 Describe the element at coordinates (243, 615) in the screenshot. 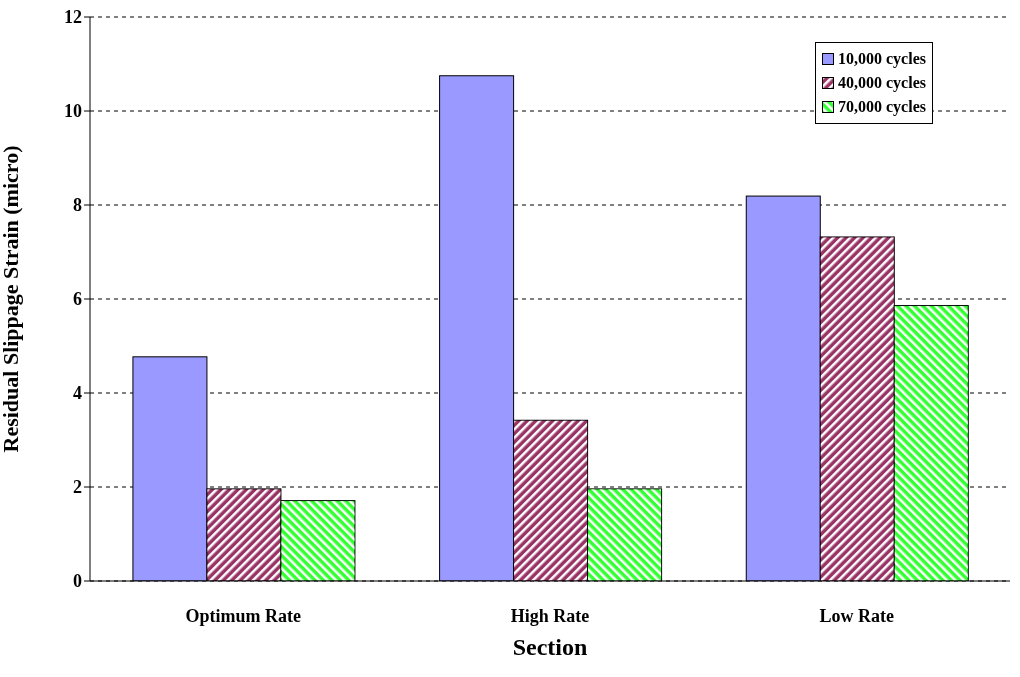

I see `x-tick-label: Optimum Rate` at that location.